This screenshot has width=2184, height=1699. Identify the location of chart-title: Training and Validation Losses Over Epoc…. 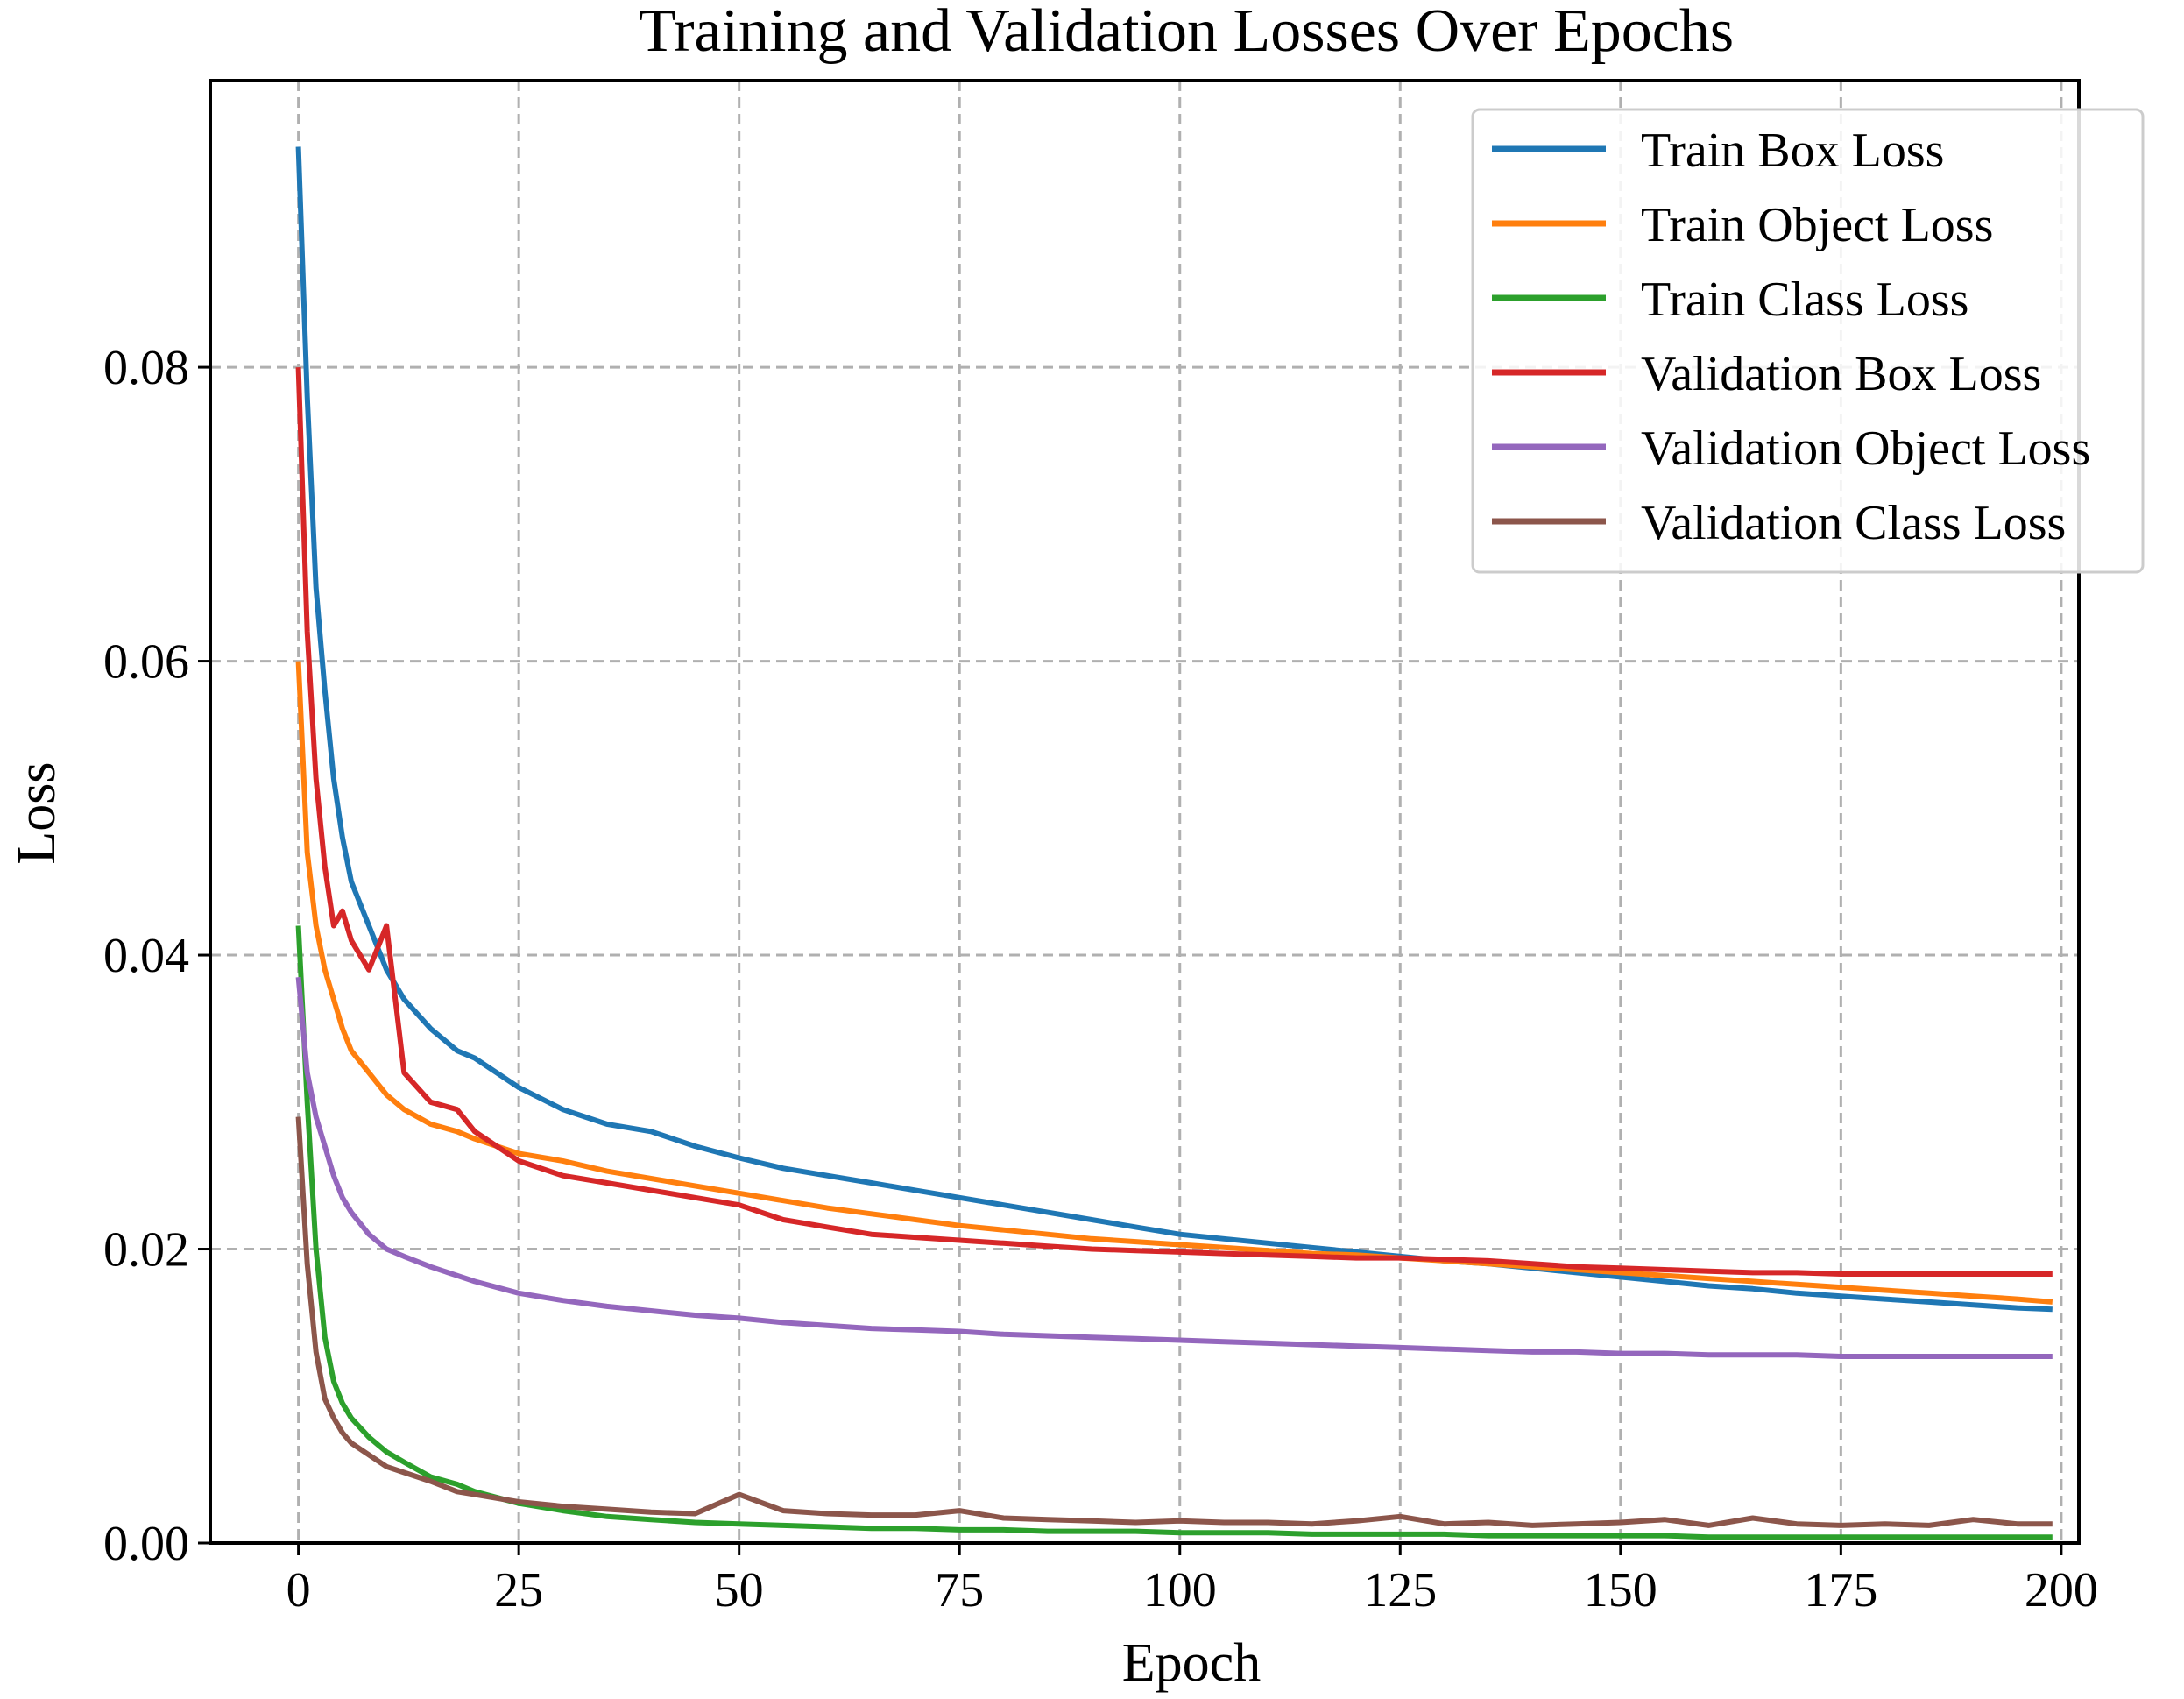
(1186, 32).